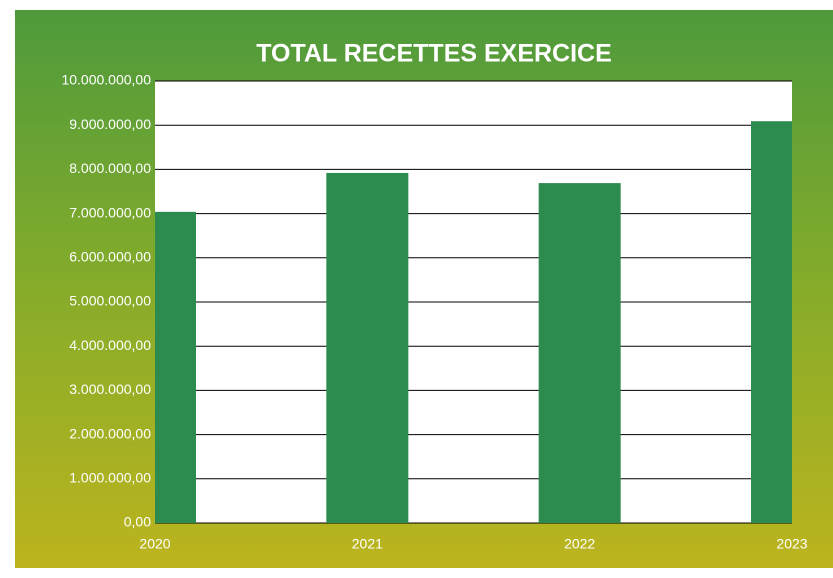 This screenshot has height=578, width=833. Describe the element at coordinates (110, 433) in the screenshot. I see `y-tick-label: 2.000.000,00` at that location.